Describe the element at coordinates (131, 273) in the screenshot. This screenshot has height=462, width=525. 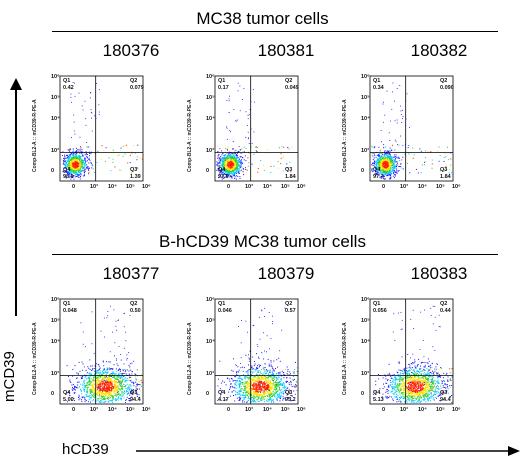
I see `sample-id: 180377` at that location.